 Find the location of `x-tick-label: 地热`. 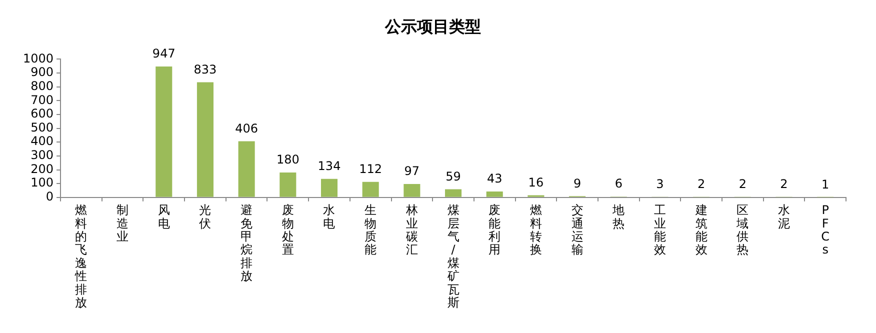

x-tick-label: 地热 is located at coordinates (618, 216).